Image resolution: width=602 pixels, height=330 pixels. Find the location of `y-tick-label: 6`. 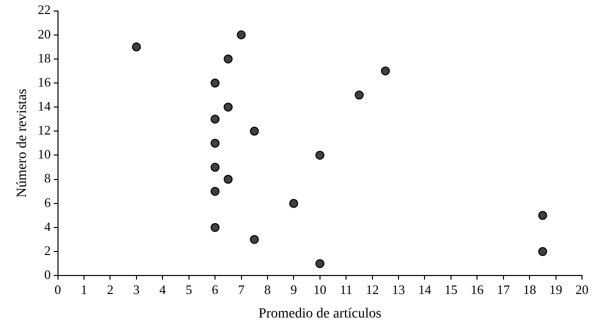

y-tick-label: 6 is located at coordinates (48, 202).